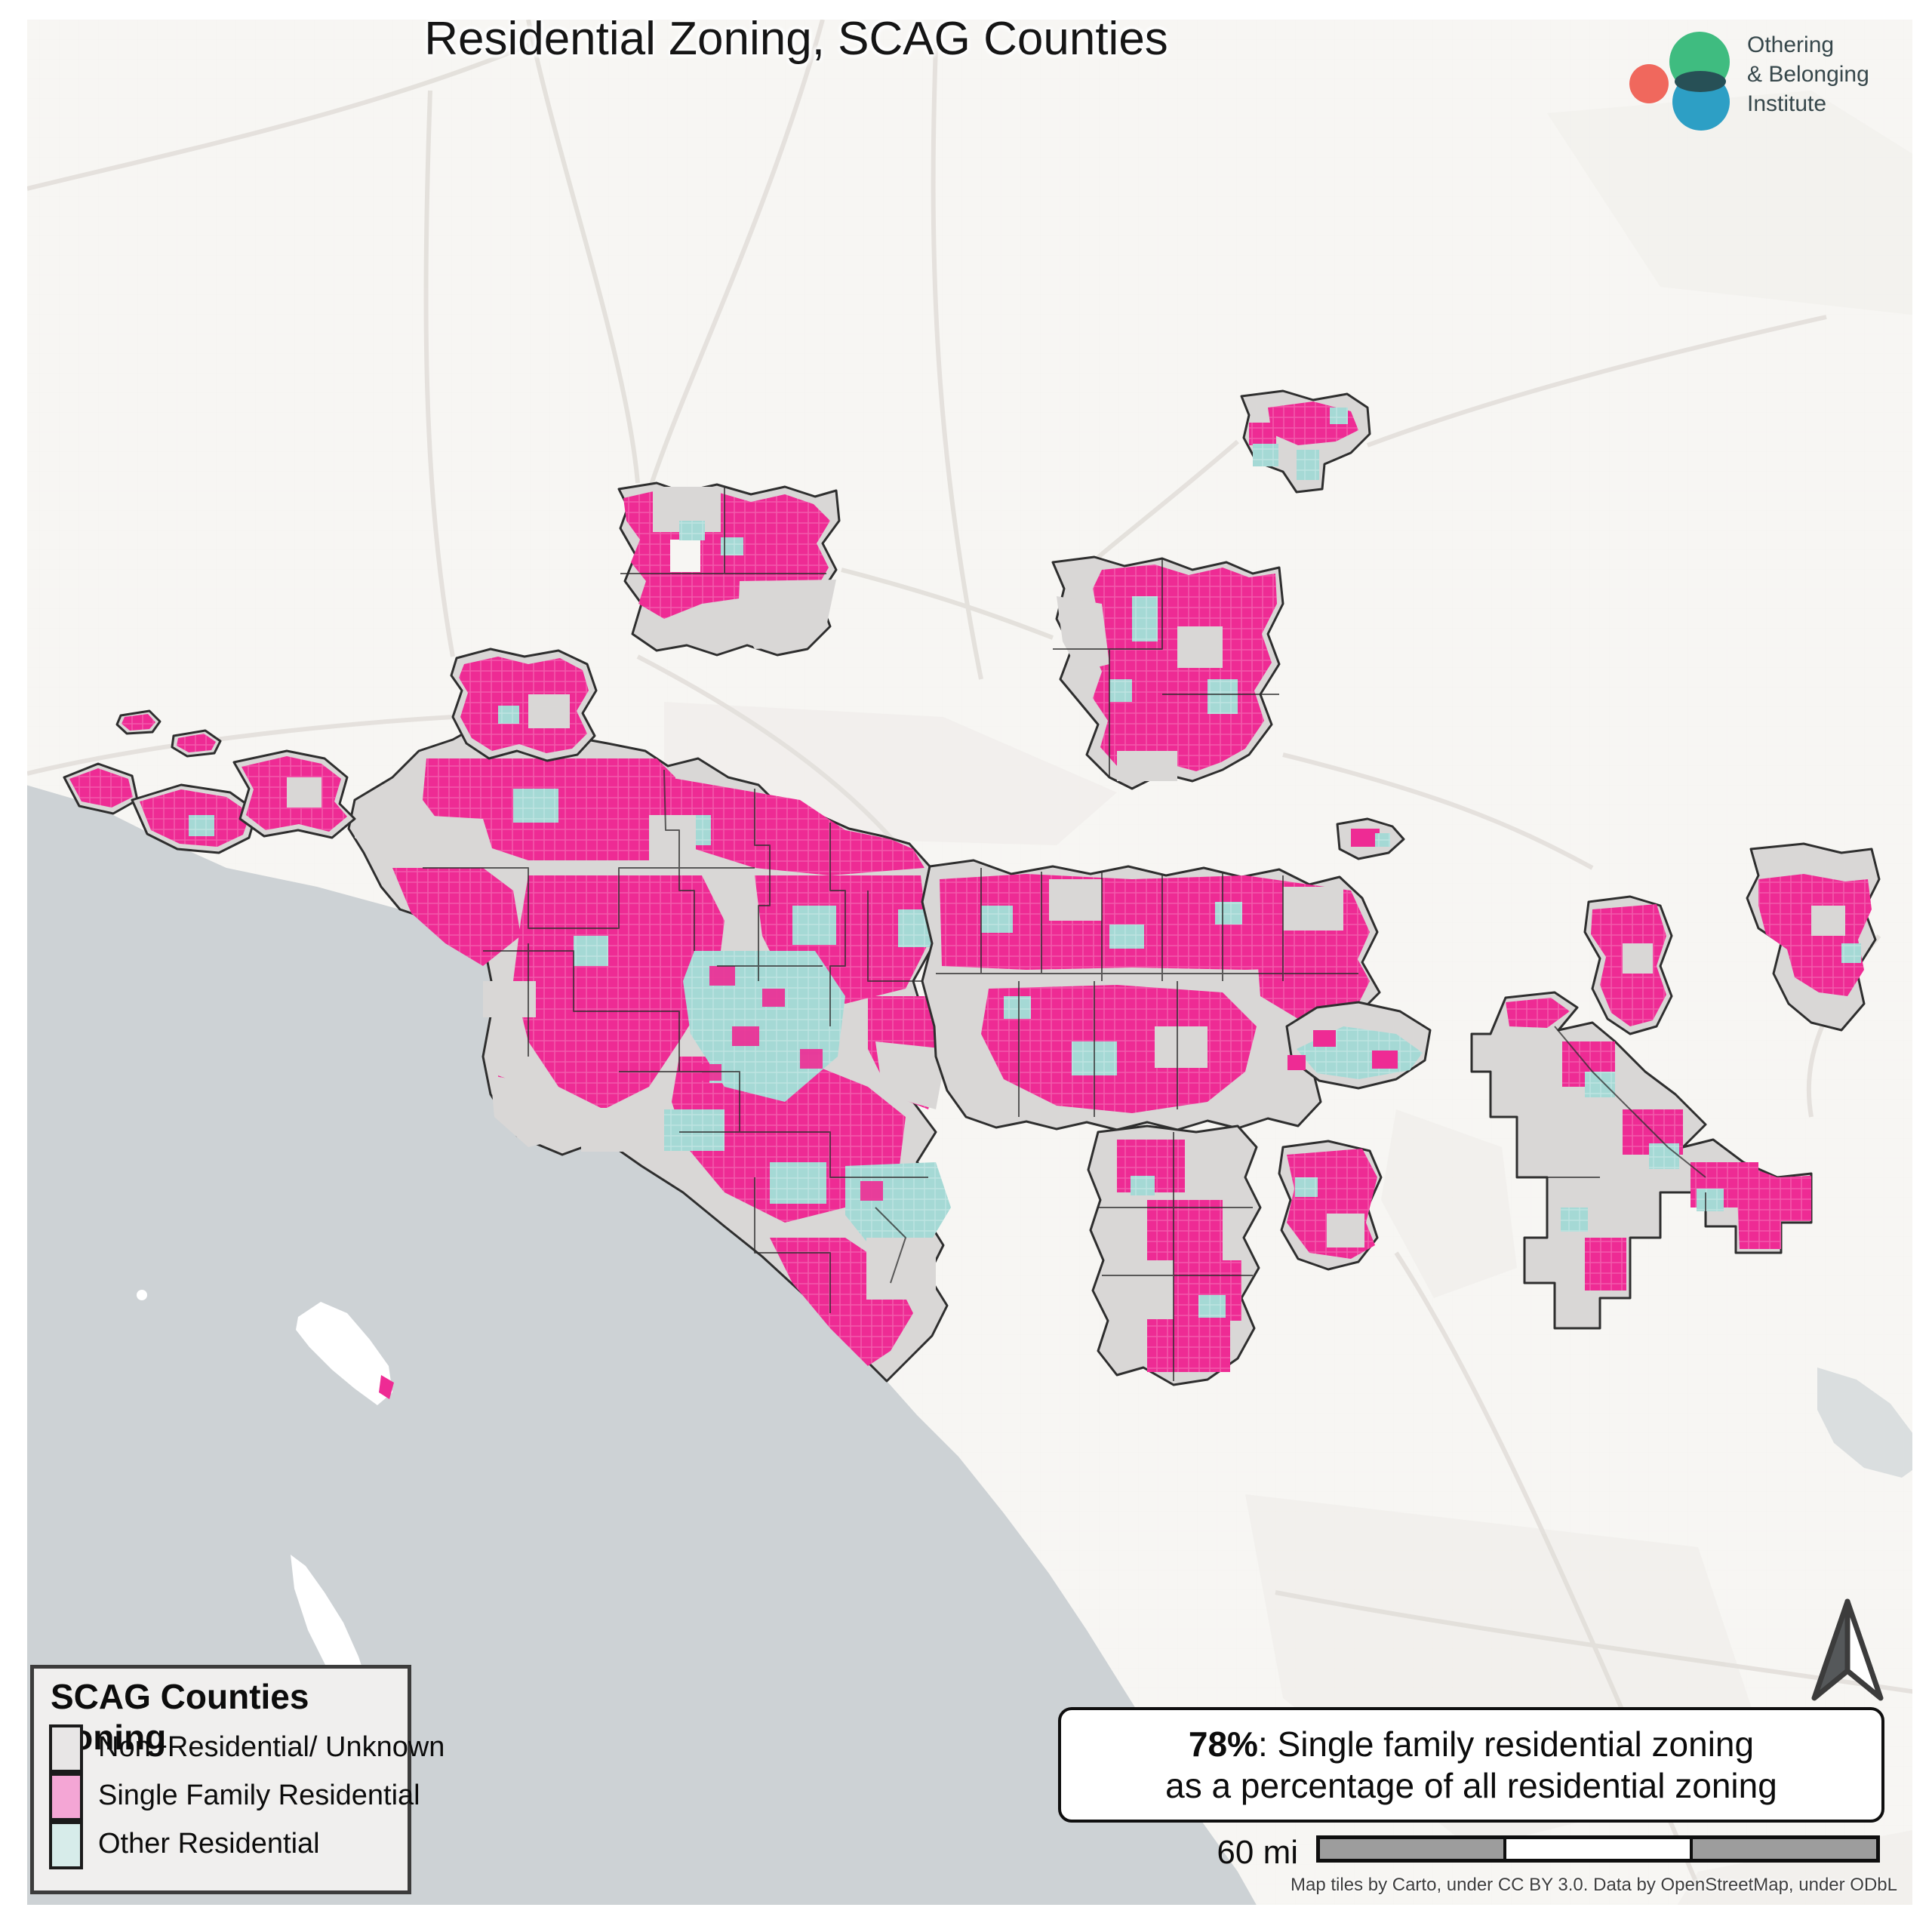  I want to click on obi-logo: Othering & Belonging Institute, so click(1770, 78).